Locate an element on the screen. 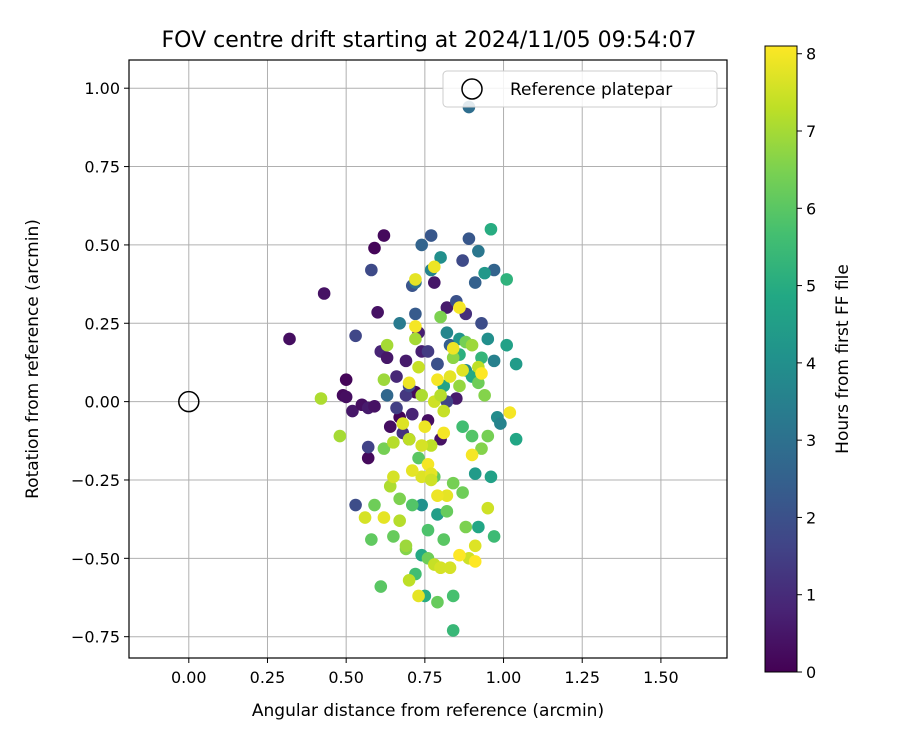 Image resolution: width=900 pixels, height=750 pixels. y-tick-label: −0.75 is located at coordinates (95, 637).